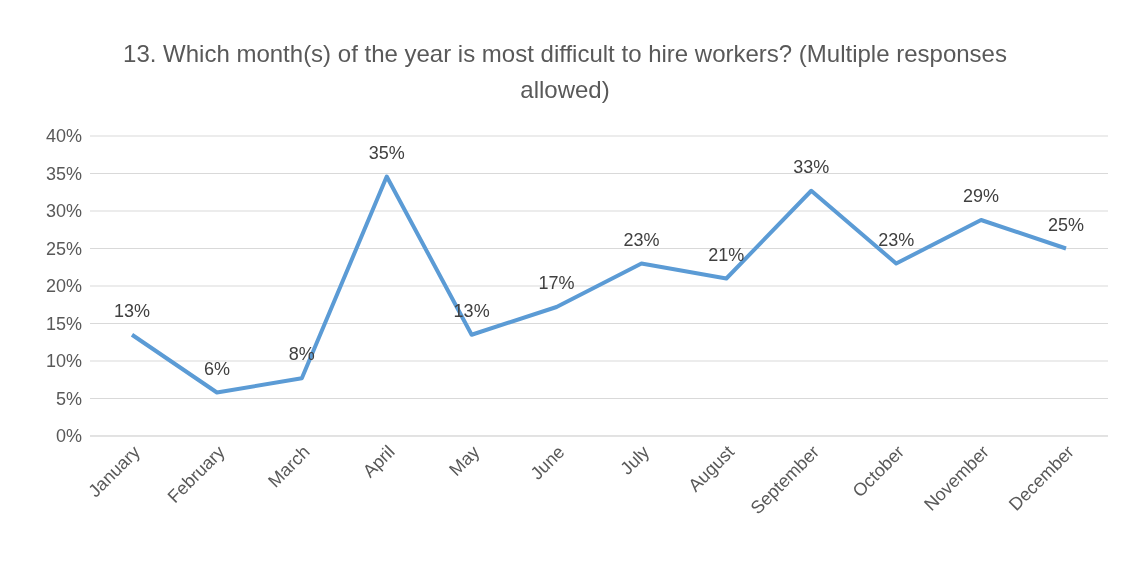 The height and width of the screenshot is (567, 1130). Describe the element at coordinates (63, 361) in the screenshot. I see `y-tick-label: 10%` at that location.